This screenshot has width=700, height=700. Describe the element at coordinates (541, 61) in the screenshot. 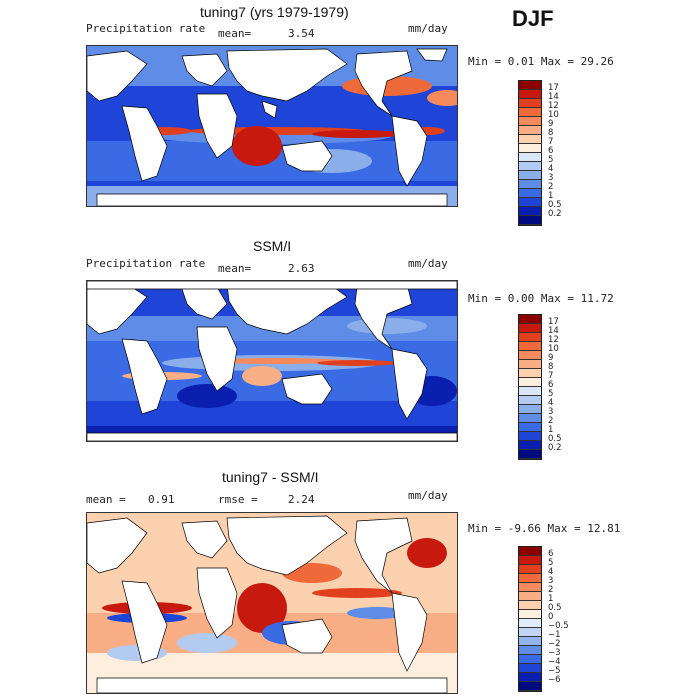

I see `panel-1-minmax: Min = 0.01 Max = 29.26` at that location.